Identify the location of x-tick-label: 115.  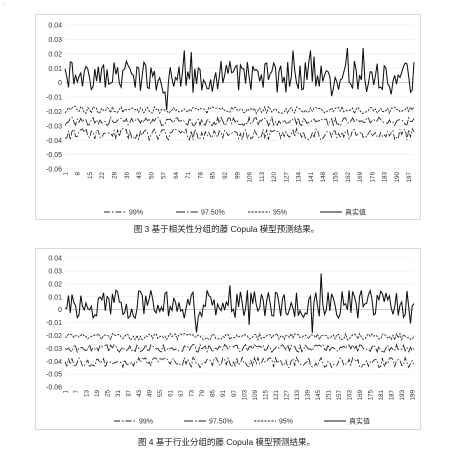
(265, 395).